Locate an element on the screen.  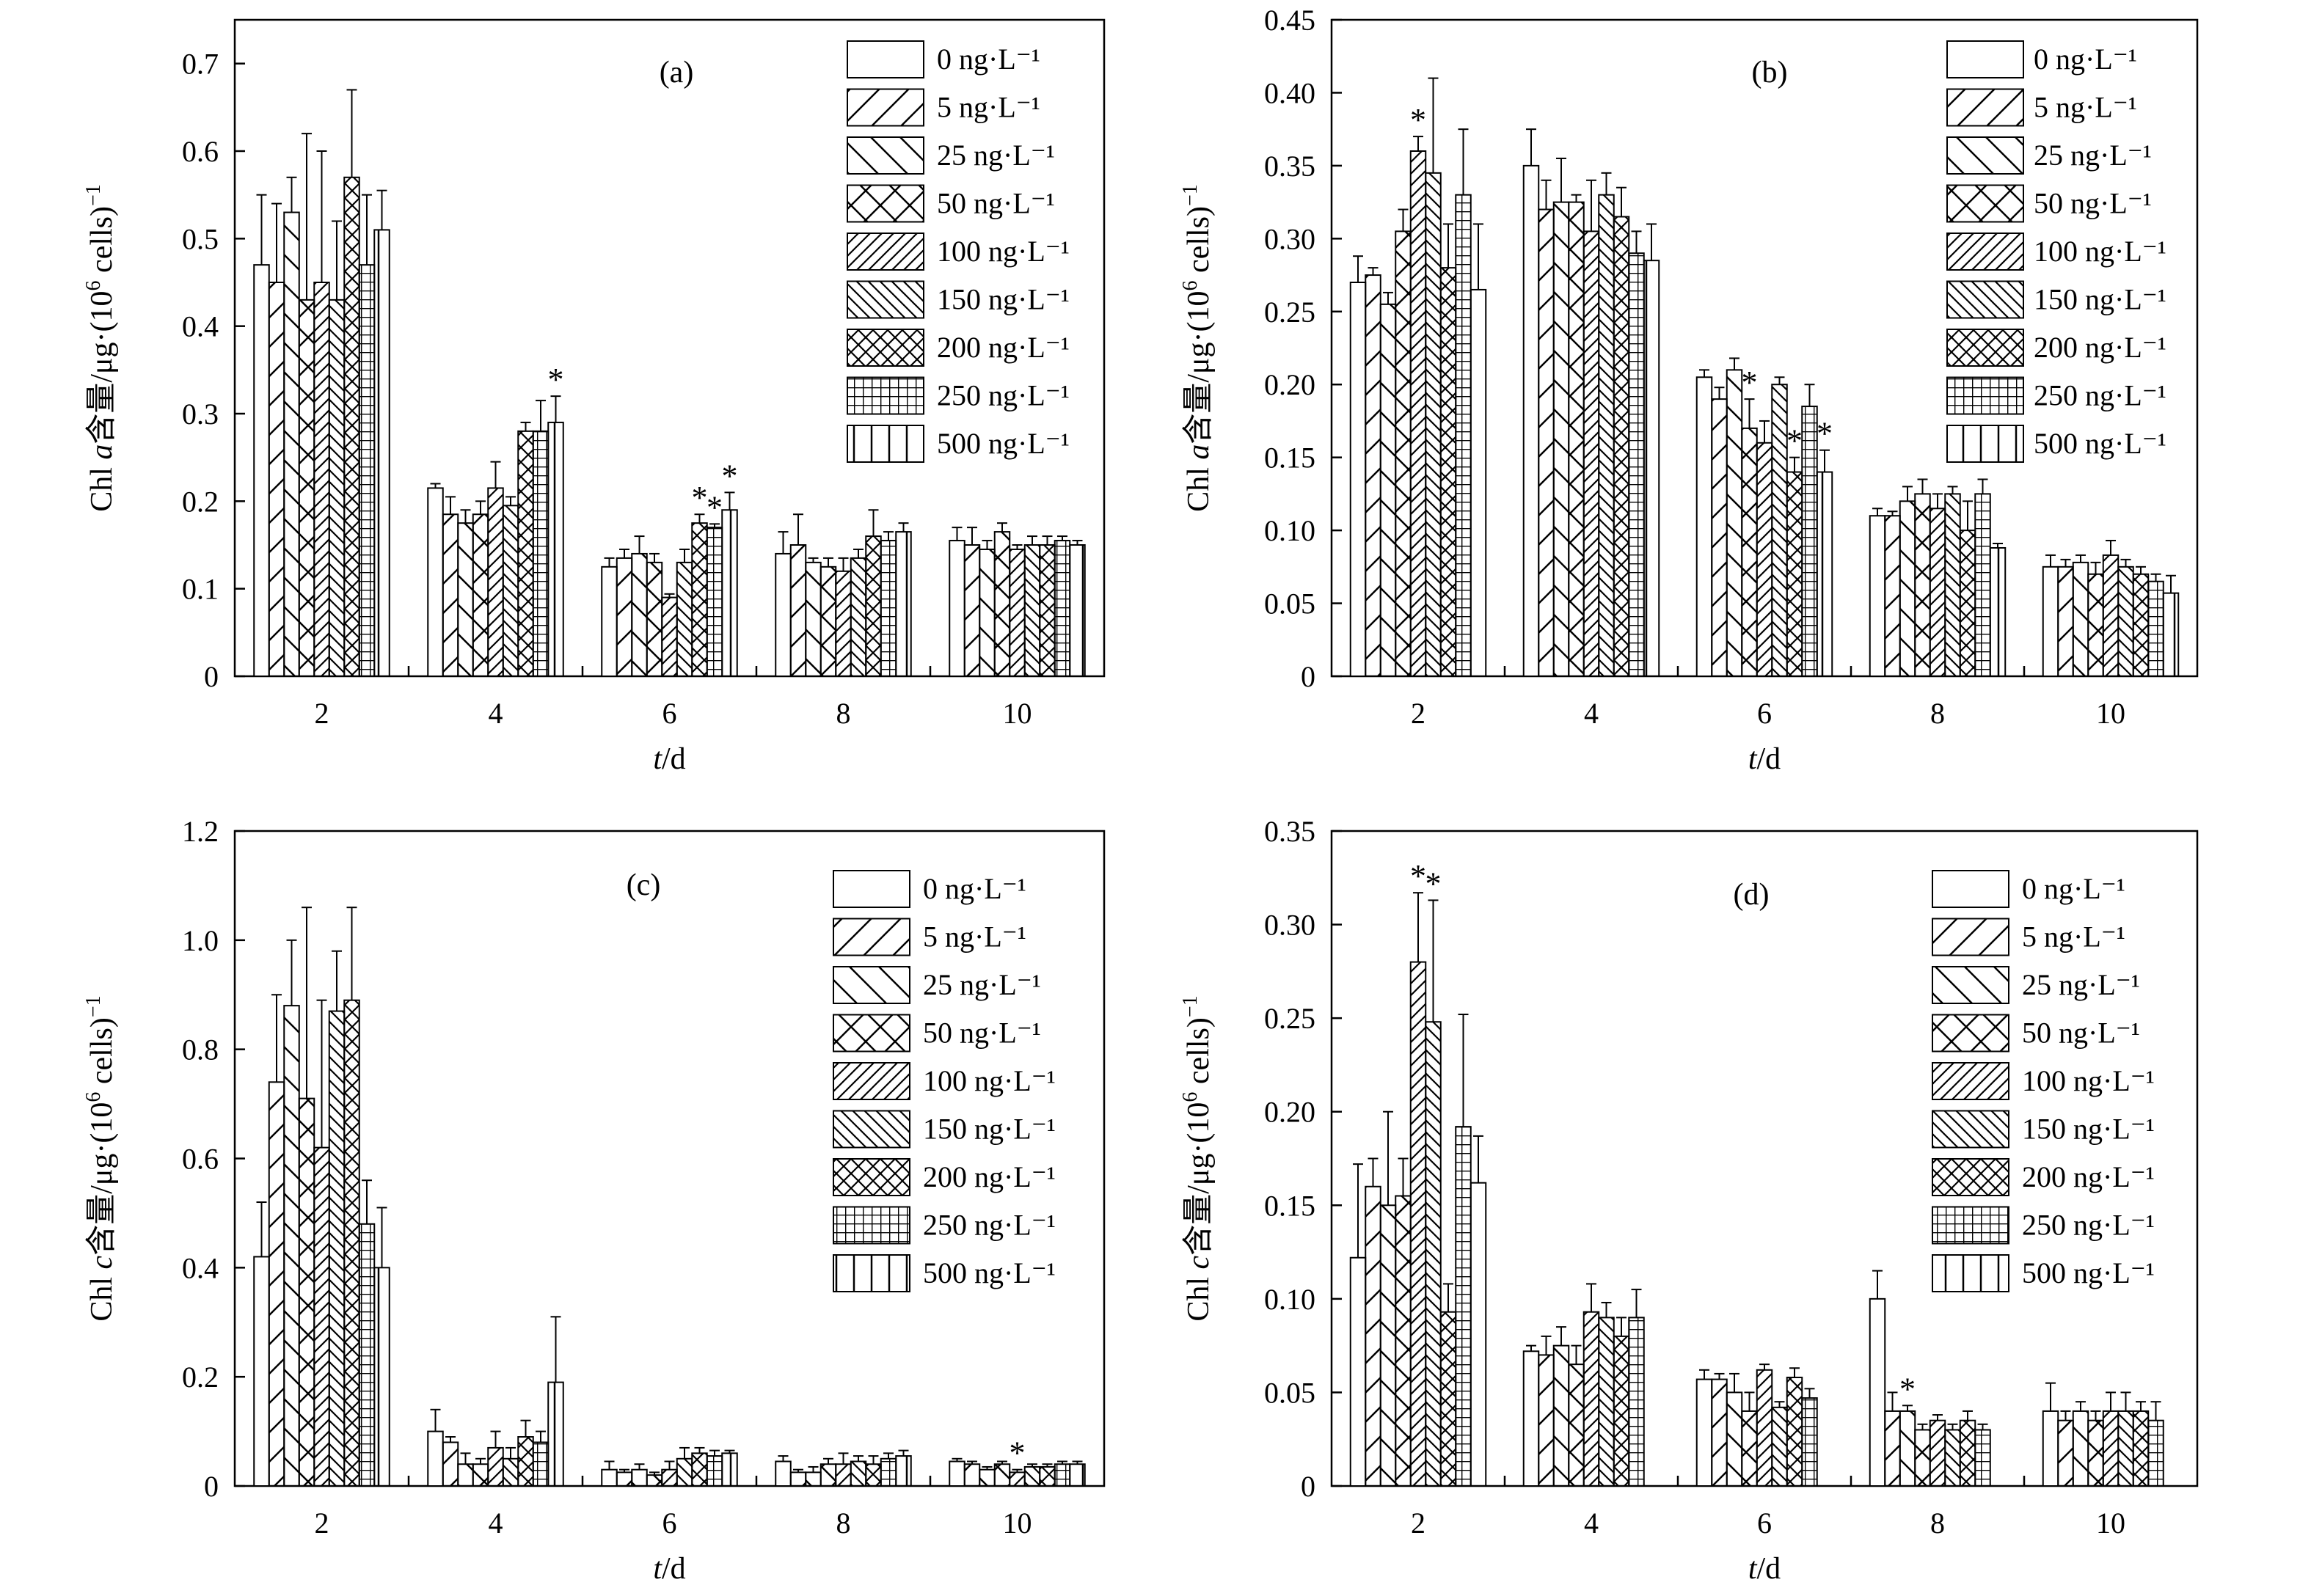
y-tick-label: 0.2 is located at coordinates (200, 1377).